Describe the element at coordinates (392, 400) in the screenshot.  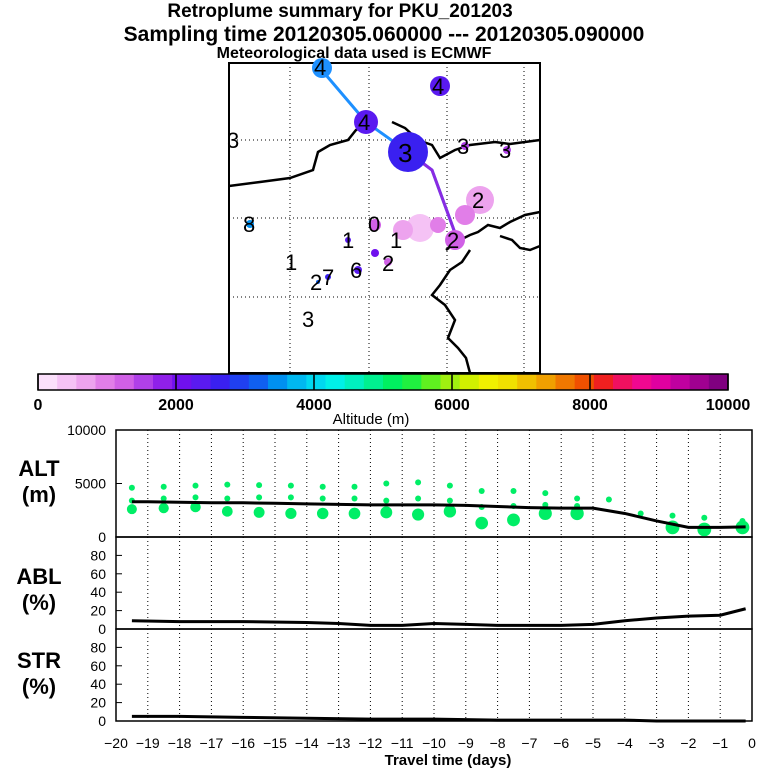
I see `colorbar: 0 2000 4000 6000 8000 10000 Altitude (m)` at that location.